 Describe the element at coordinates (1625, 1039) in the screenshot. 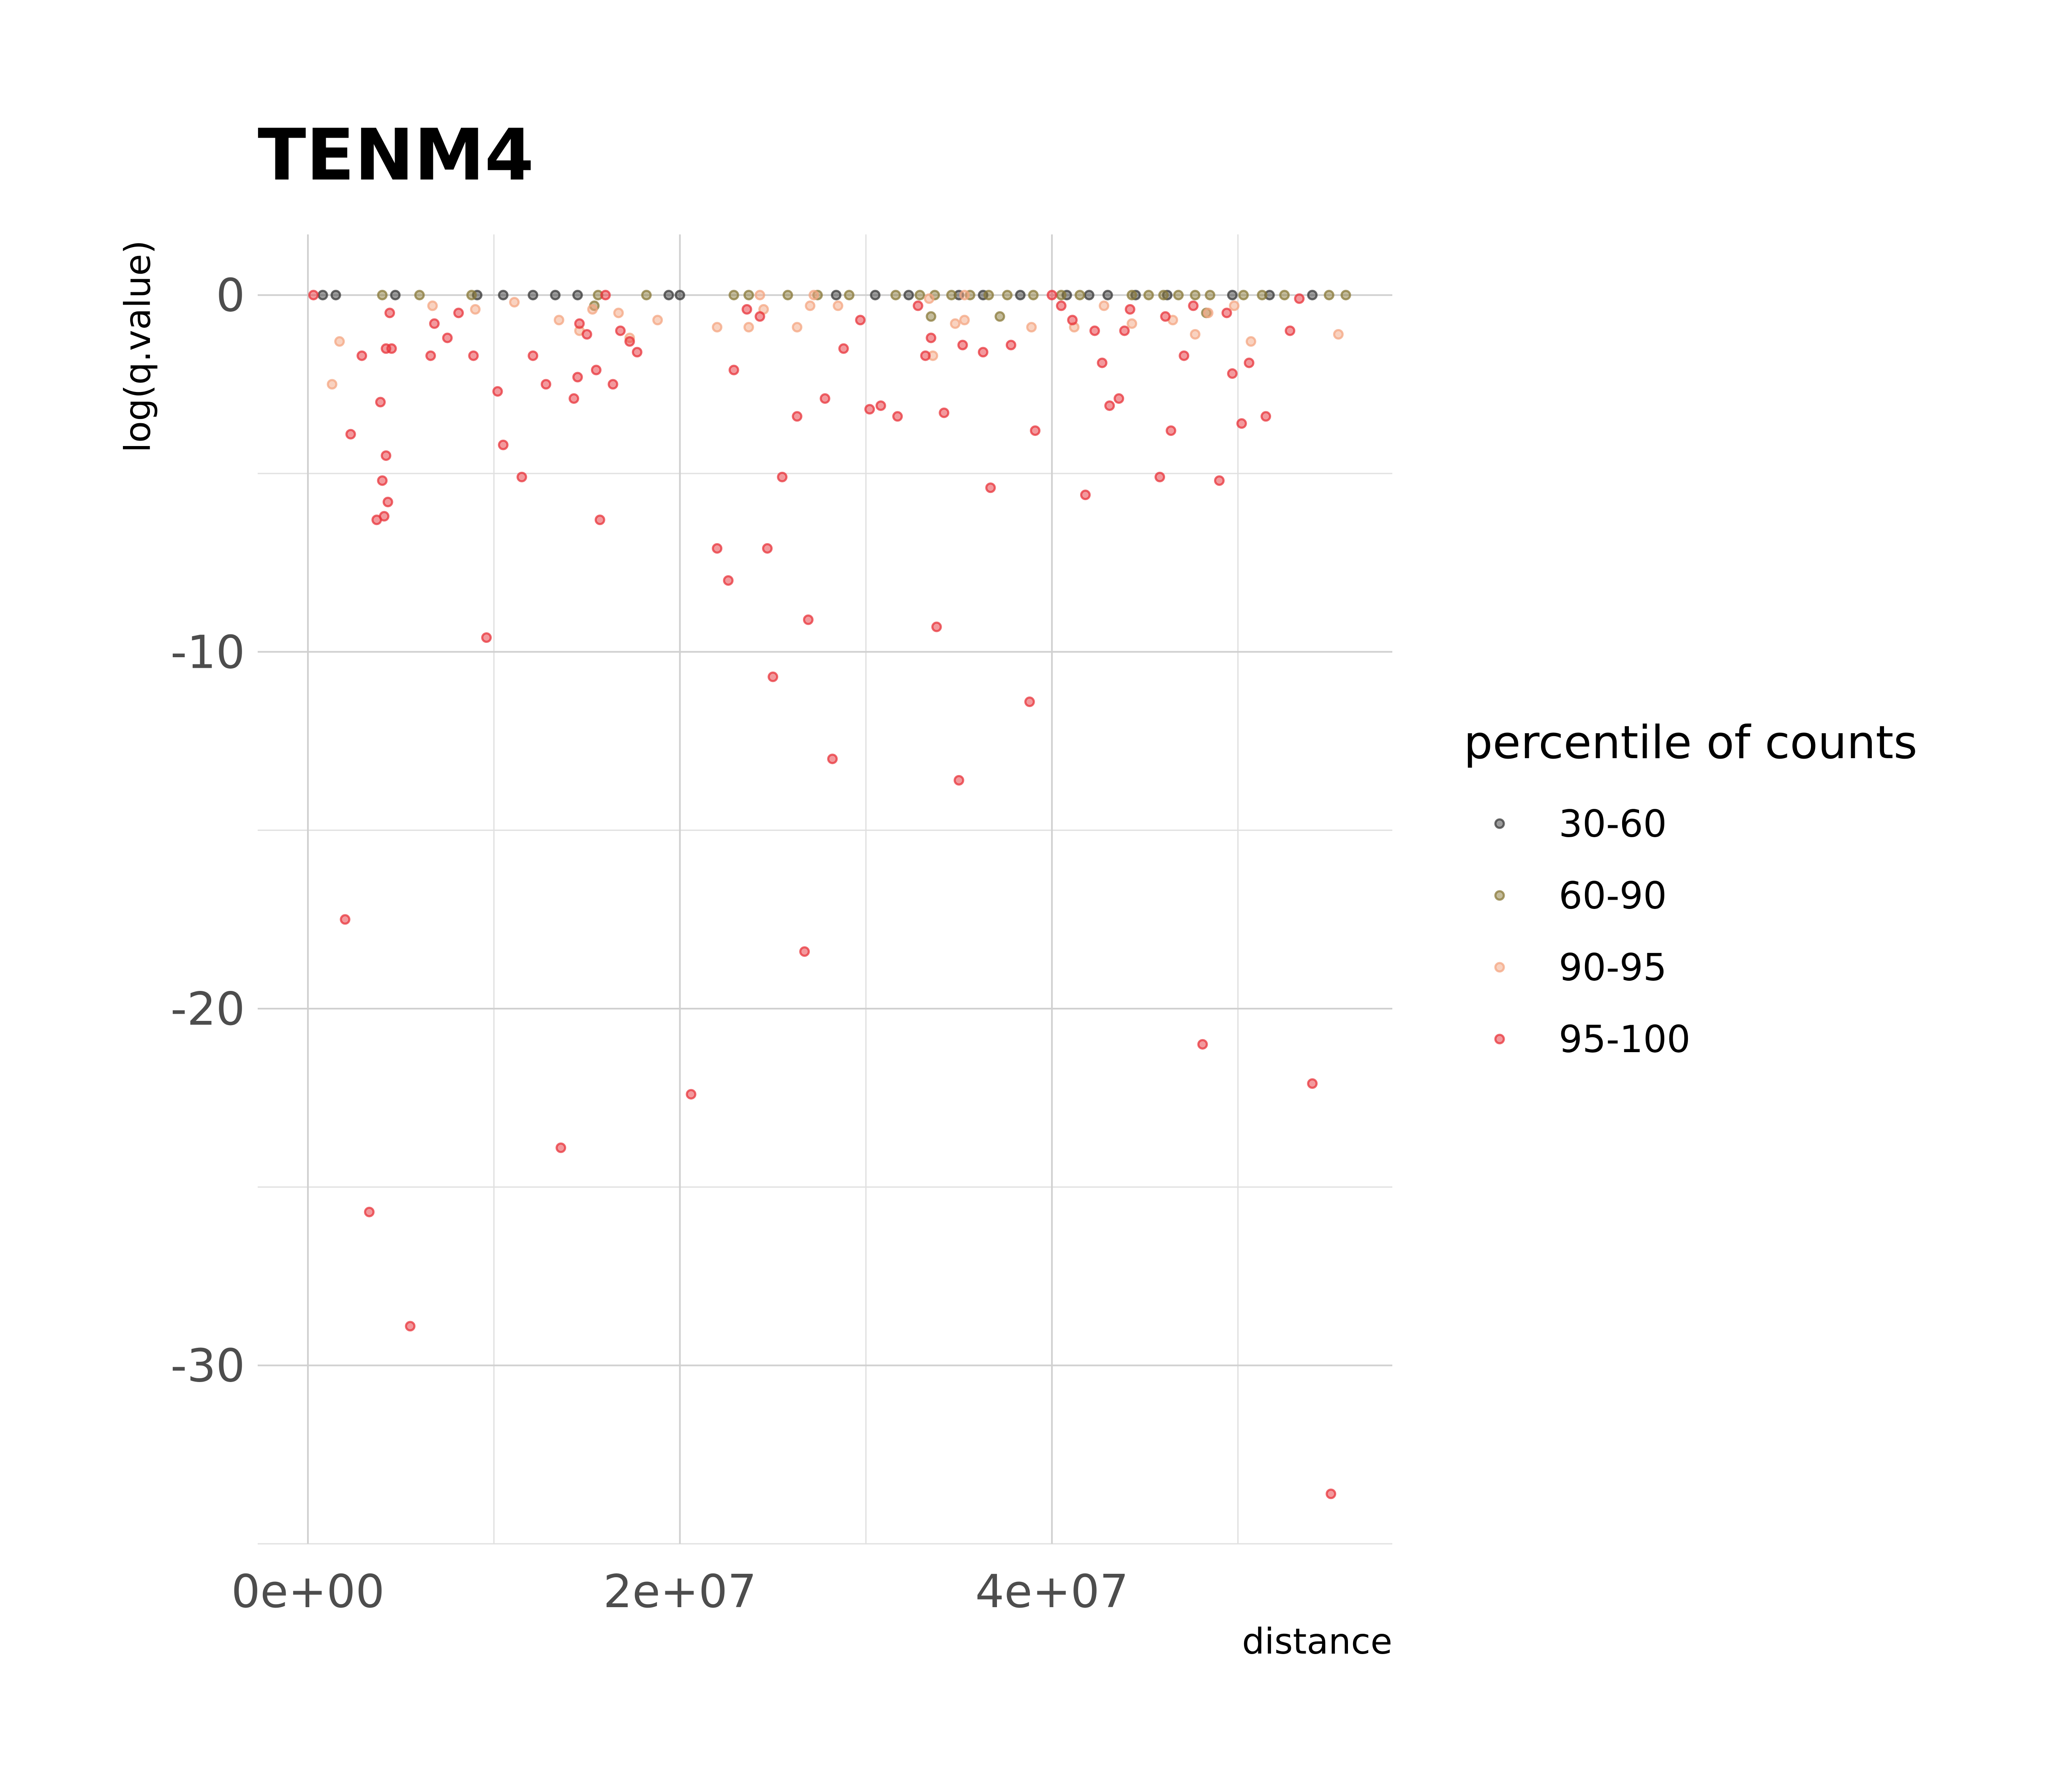

I see `legend-label: 95-100` at that location.